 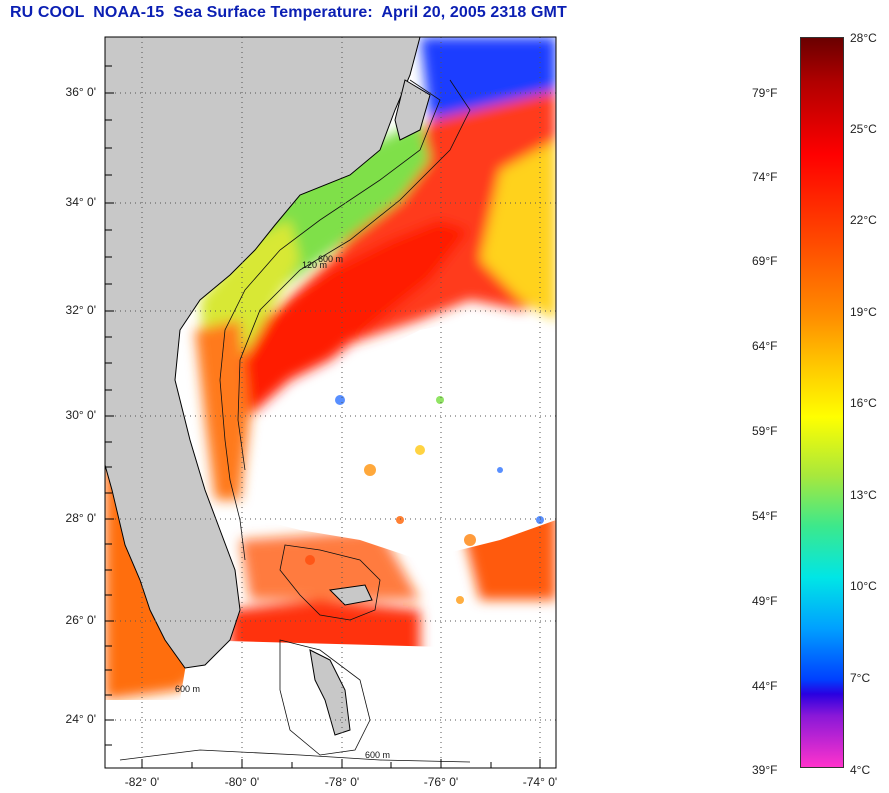 What do you see at coordinates (863, 586) in the screenshot?
I see `colorbar-c-label: 10°C` at bounding box center [863, 586].